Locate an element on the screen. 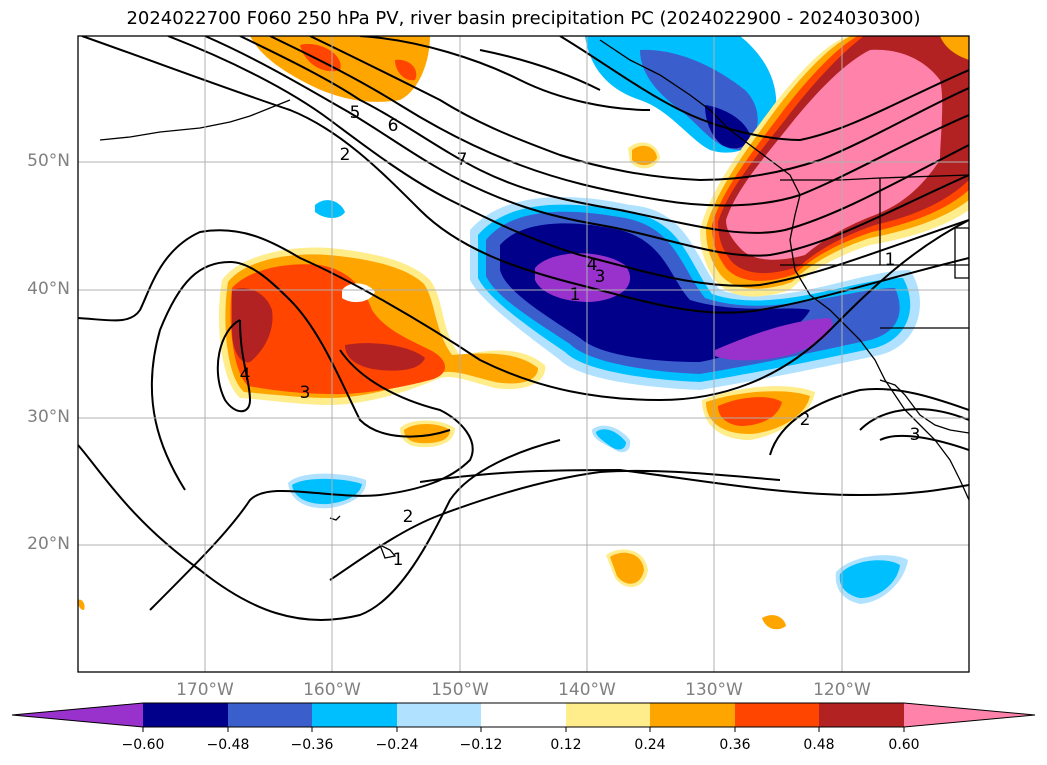 This screenshot has height=765, width=1047. contour-label-3-west: 3 is located at coordinates (305, 393).